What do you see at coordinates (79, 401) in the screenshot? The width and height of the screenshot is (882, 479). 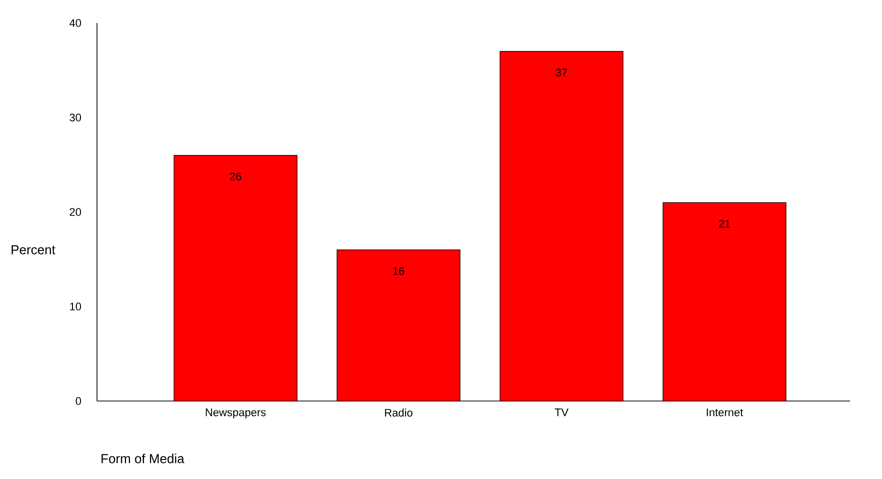 I see `y-tick-label: 0` at bounding box center [79, 401].